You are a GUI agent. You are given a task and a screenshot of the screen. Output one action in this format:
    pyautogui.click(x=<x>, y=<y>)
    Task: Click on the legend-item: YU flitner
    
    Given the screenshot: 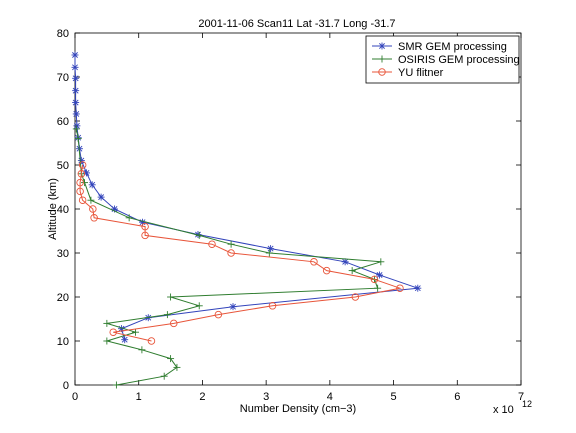 What is the action you would take?
    pyautogui.click(x=408, y=73)
    